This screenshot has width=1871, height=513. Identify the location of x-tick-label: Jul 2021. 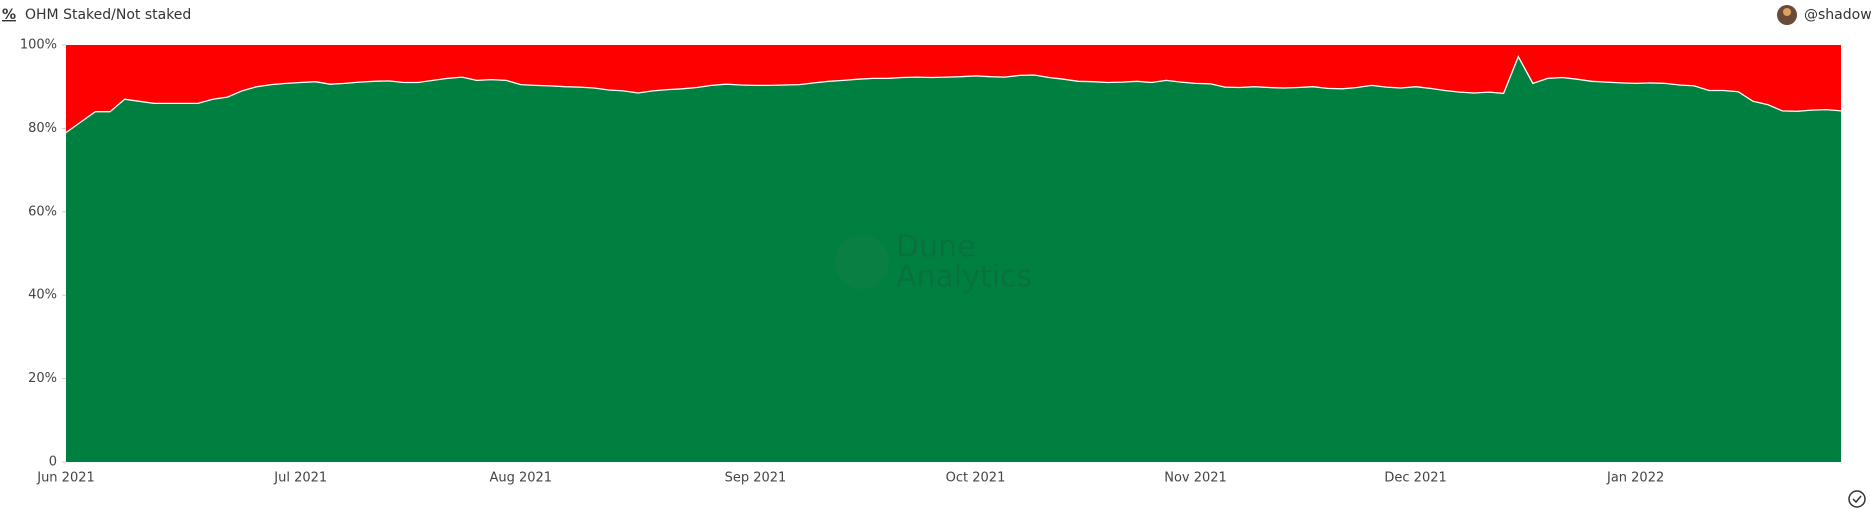
(300, 478).